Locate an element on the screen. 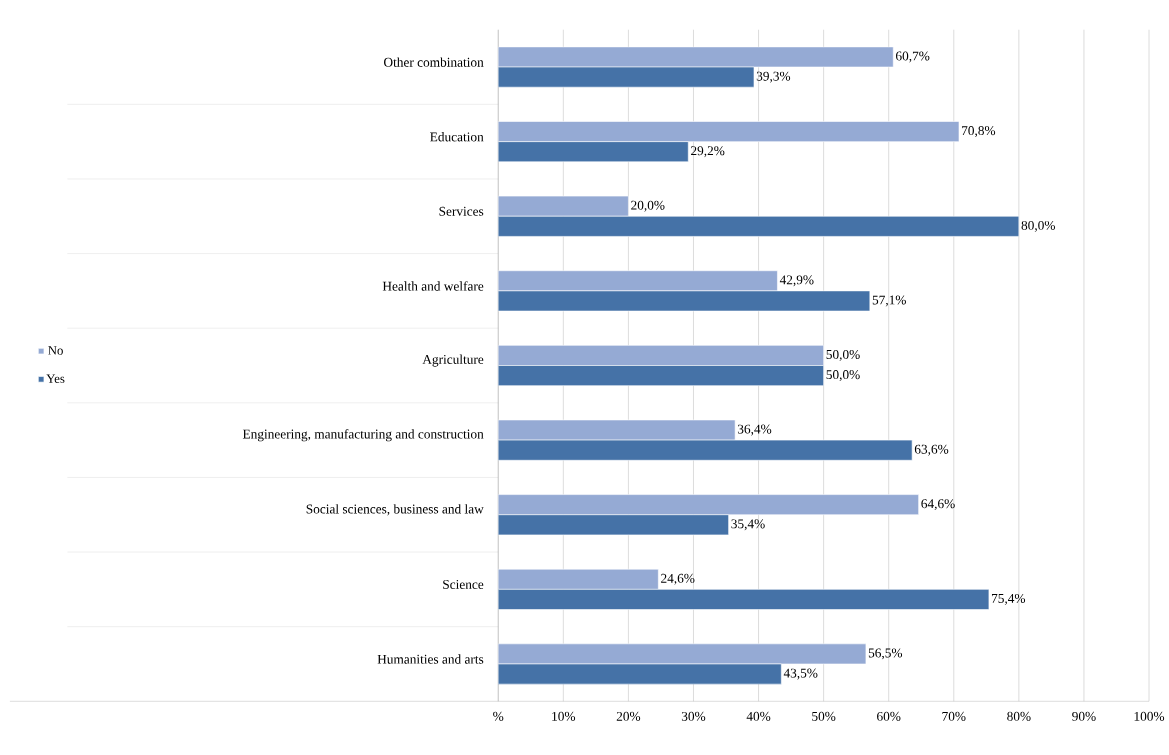 The width and height of the screenshot is (1169, 755). y-tick-label: Science is located at coordinates (463, 585).